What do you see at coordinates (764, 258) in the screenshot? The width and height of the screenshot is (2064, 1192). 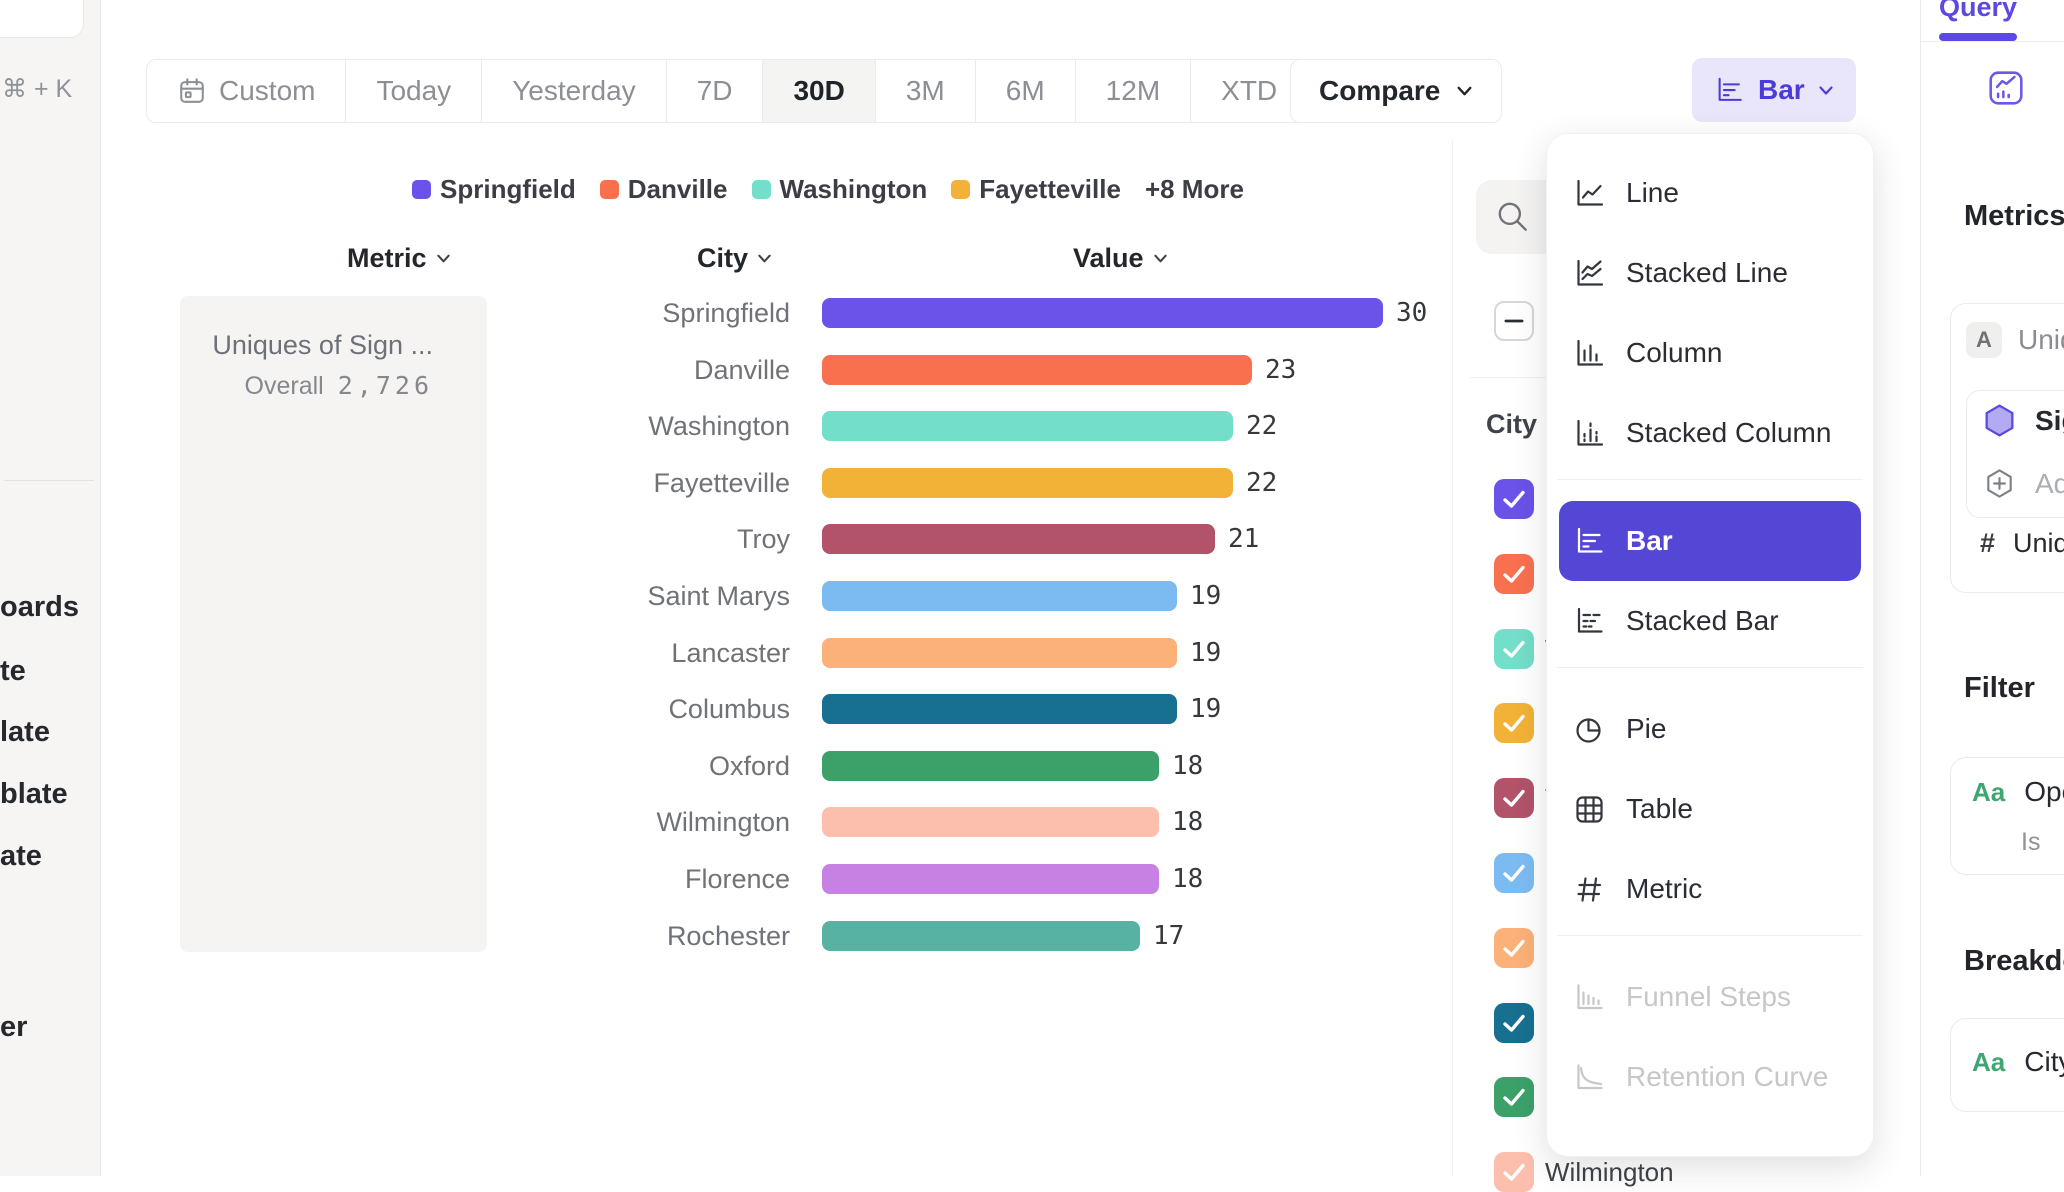 I see `chevron-down-icon` at bounding box center [764, 258].